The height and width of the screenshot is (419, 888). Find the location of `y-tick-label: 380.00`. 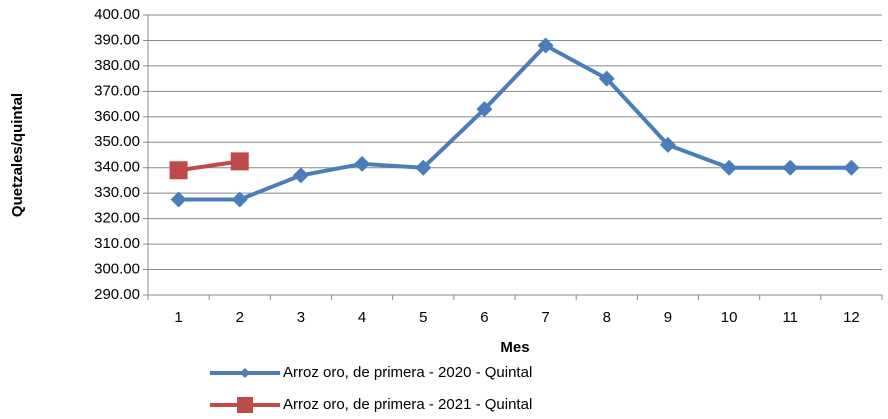

y-tick-label: 380.00 is located at coordinates (117, 65).